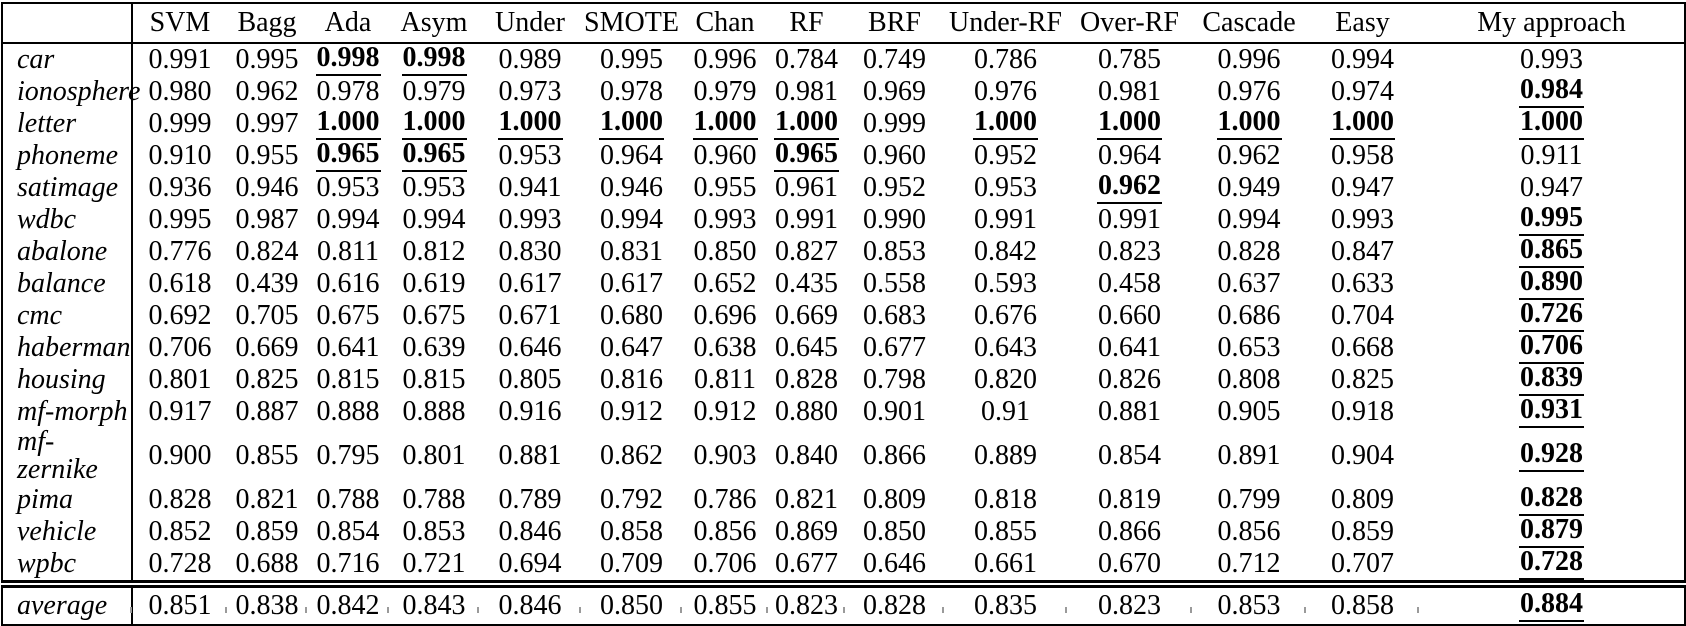 The width and height of the screenshot is (1686, 626). What do you see at coordinates (631, 155) in the screenshot?
I see `value-cell: 0.964` at bounding box center [631, 155].